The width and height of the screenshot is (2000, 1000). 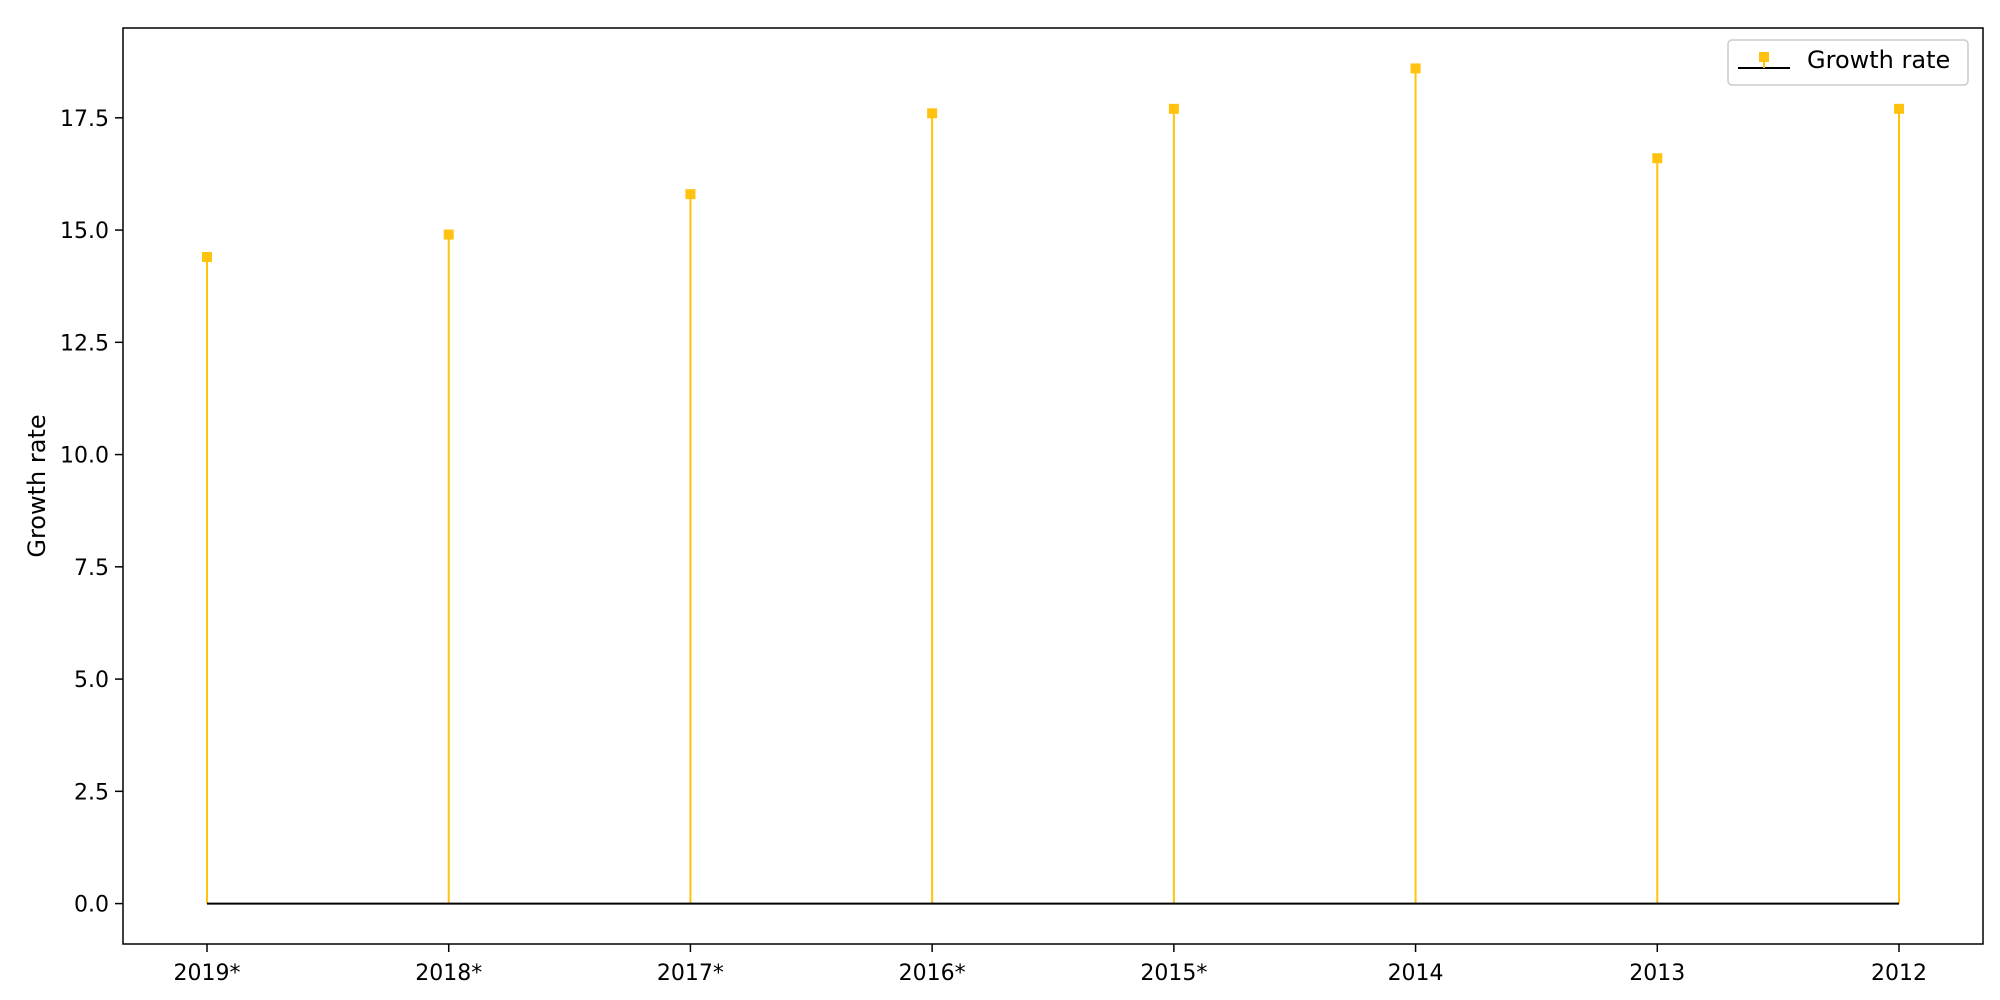 What do you see at coordinates (1173, 973) in the screenshot?
I see `x-tick-label: 2015*` at bounding box center [1173, 973].